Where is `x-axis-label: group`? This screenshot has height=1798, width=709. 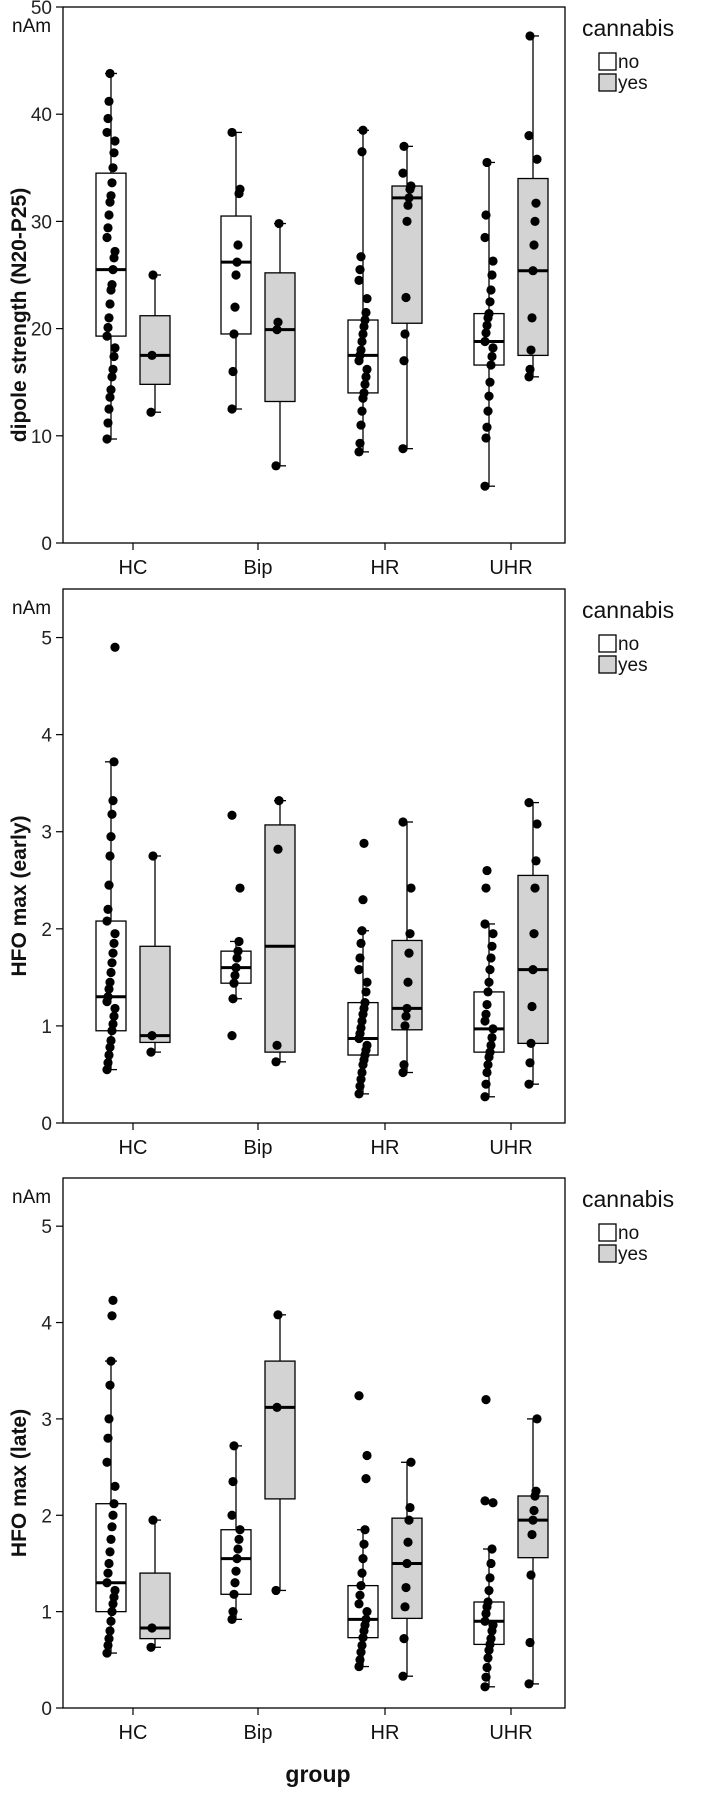
x-axis-label: group is located at coordinates (317, 1774).